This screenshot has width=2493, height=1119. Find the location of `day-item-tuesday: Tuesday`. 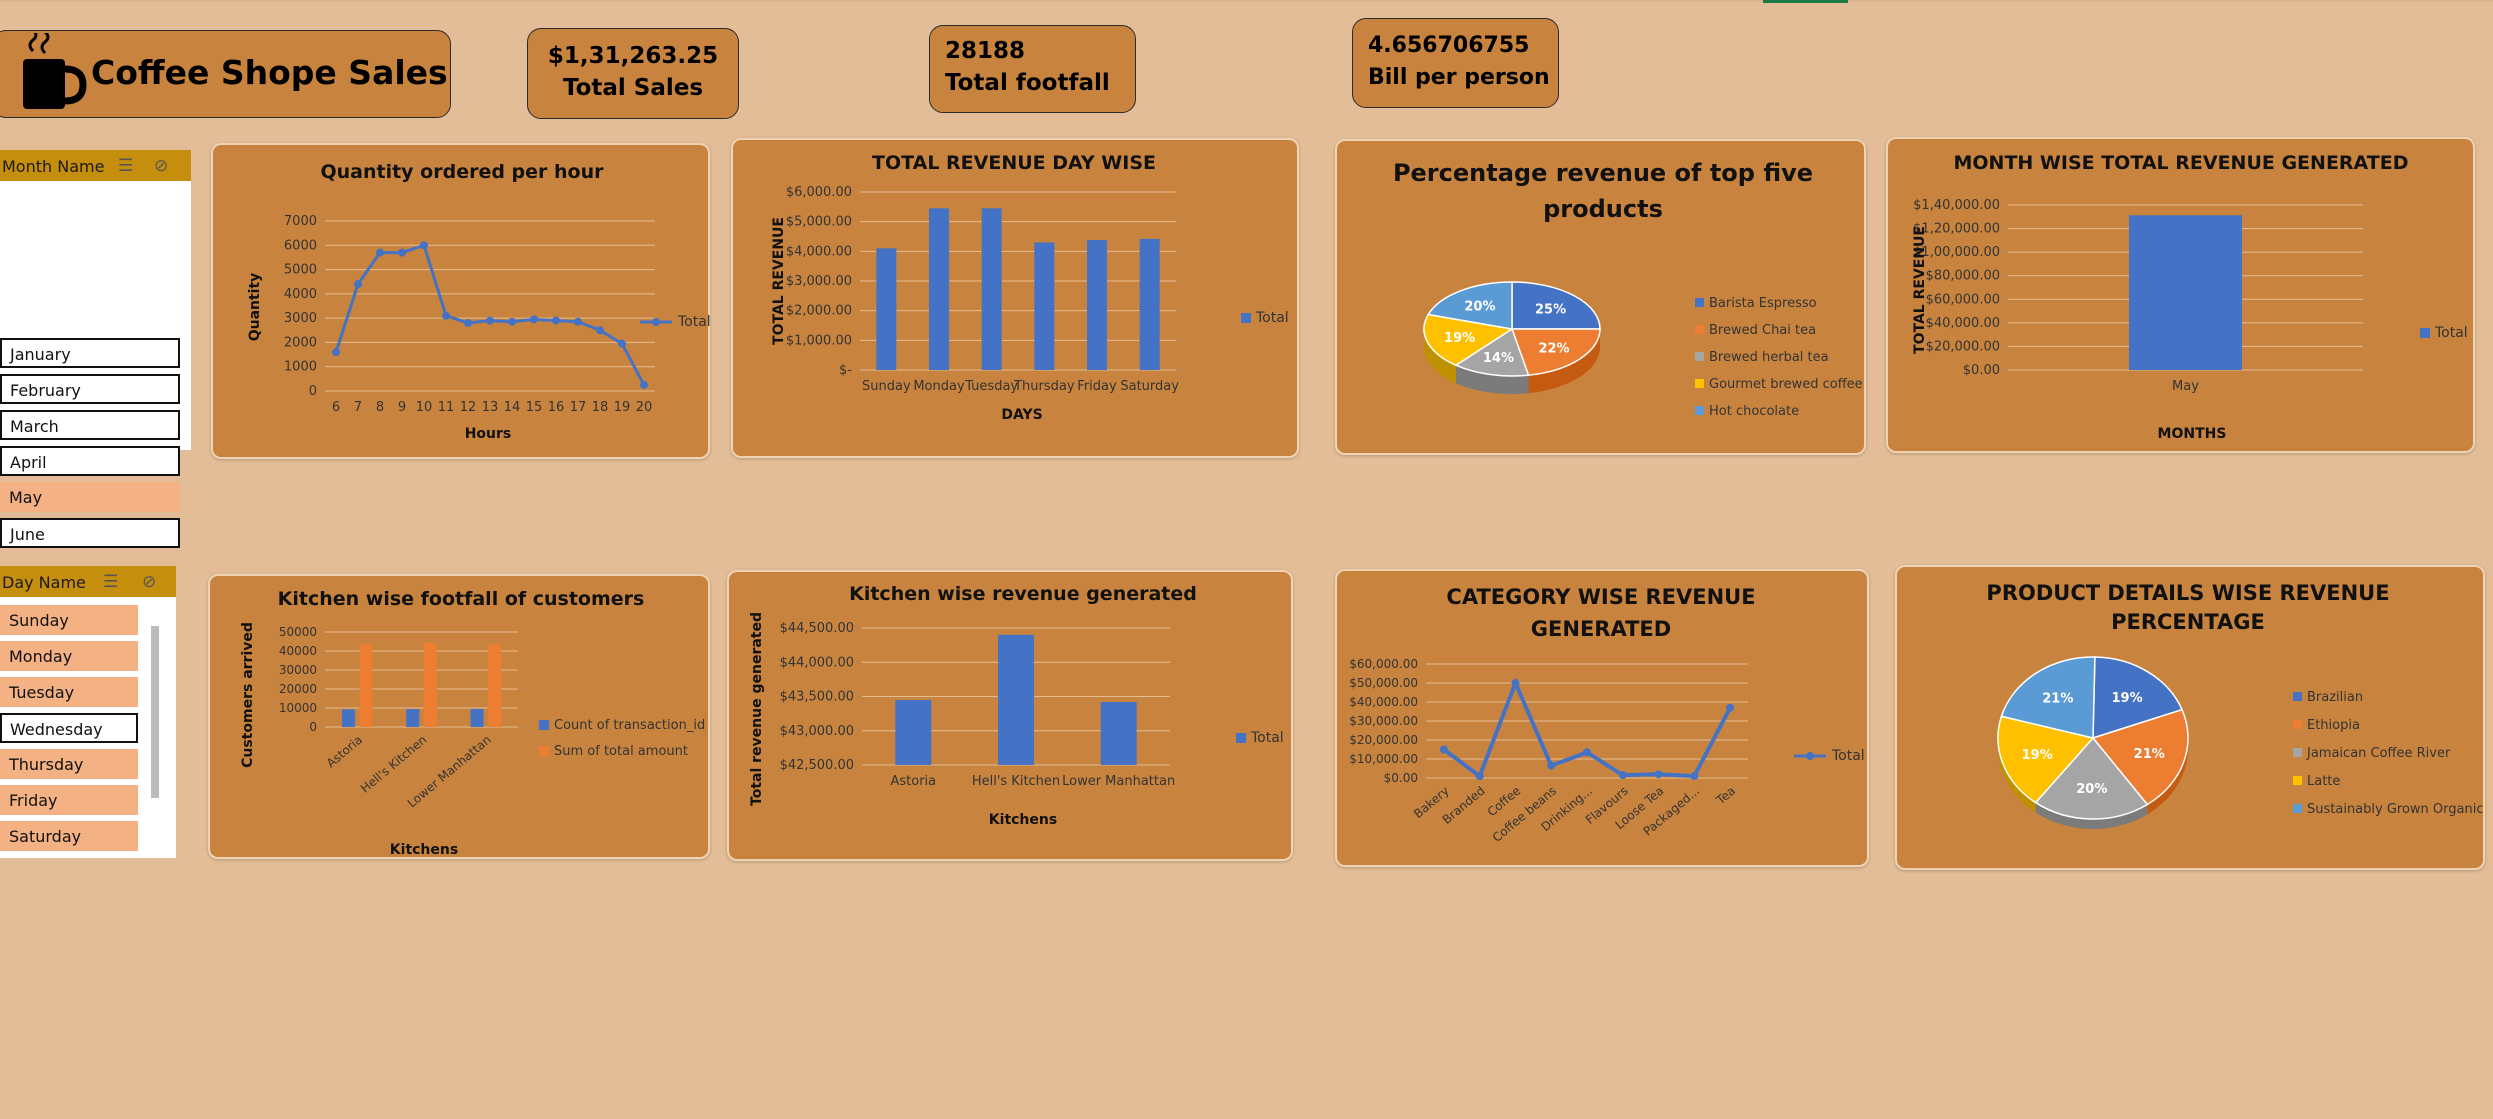

day-item-tuesday: Tuesday is located at coordinates (69, 692).